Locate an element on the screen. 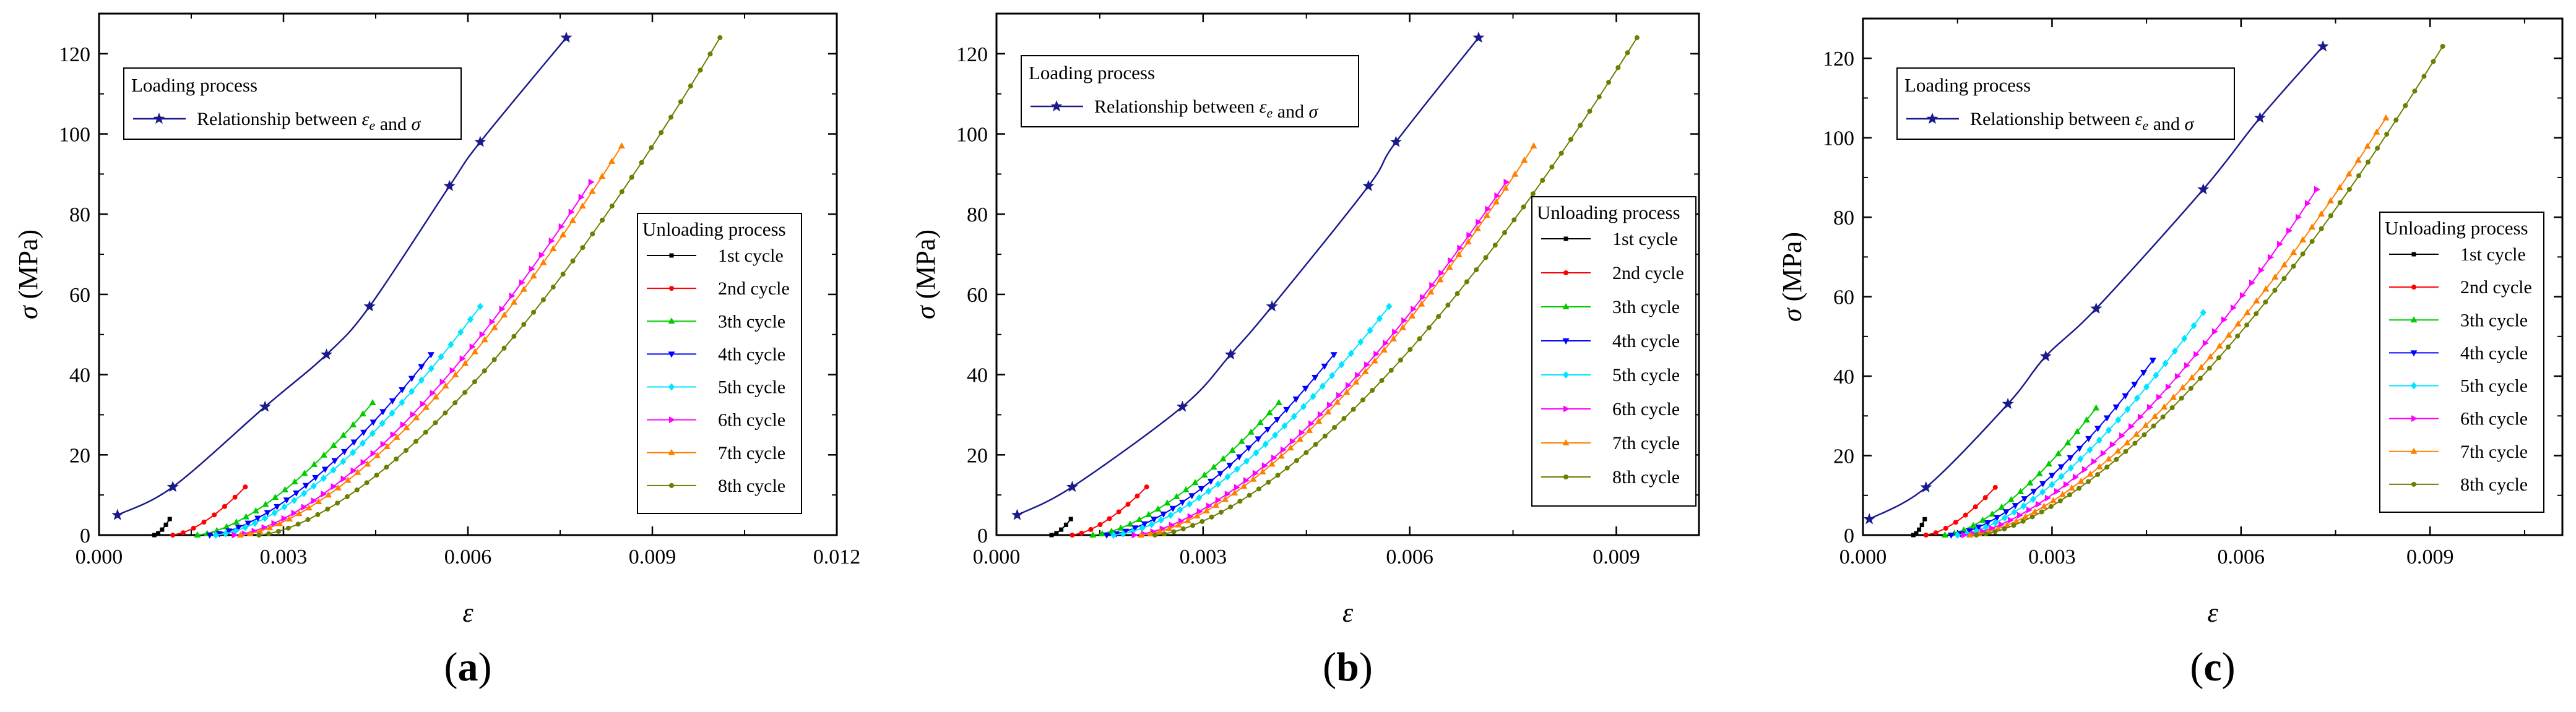  y-axis-label: σ (MPa) is located at coordinates (28, 274).